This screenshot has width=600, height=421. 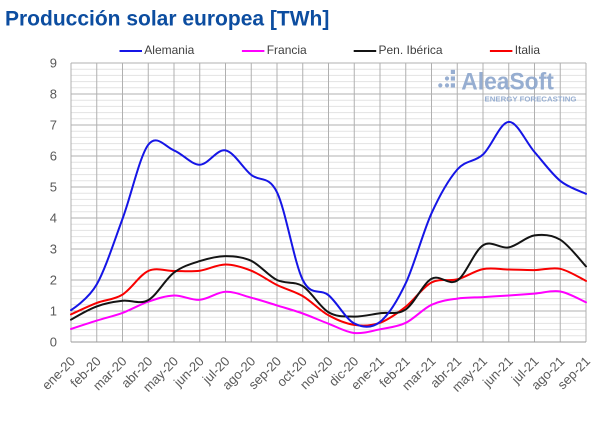 I want to click on svg-text: 1, so click(x=53, y=311).